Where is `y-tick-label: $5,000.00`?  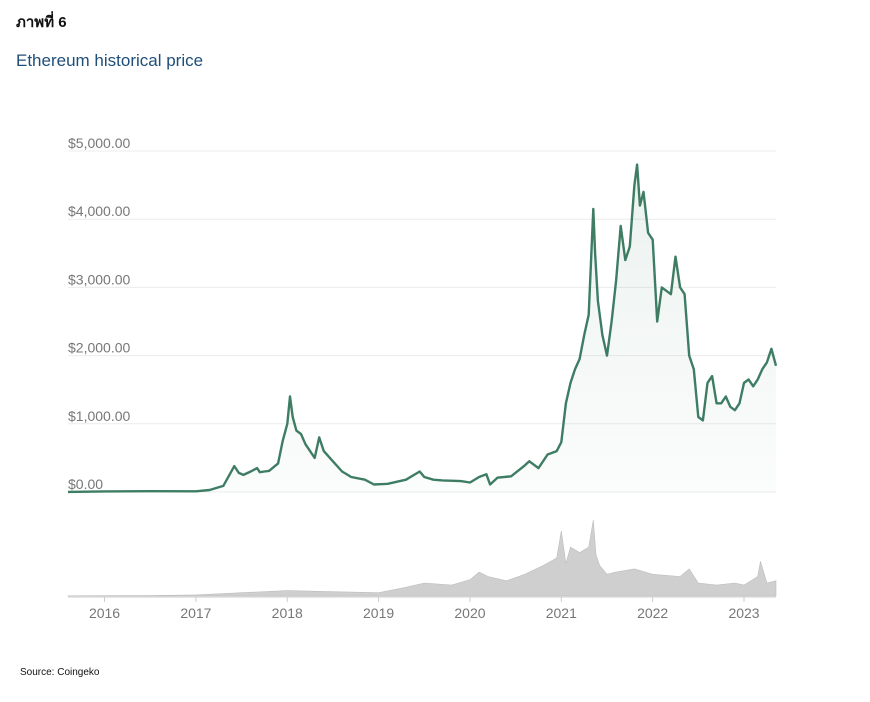
y-tick-label: $5,000.00 is located at coordinates (99, 143).